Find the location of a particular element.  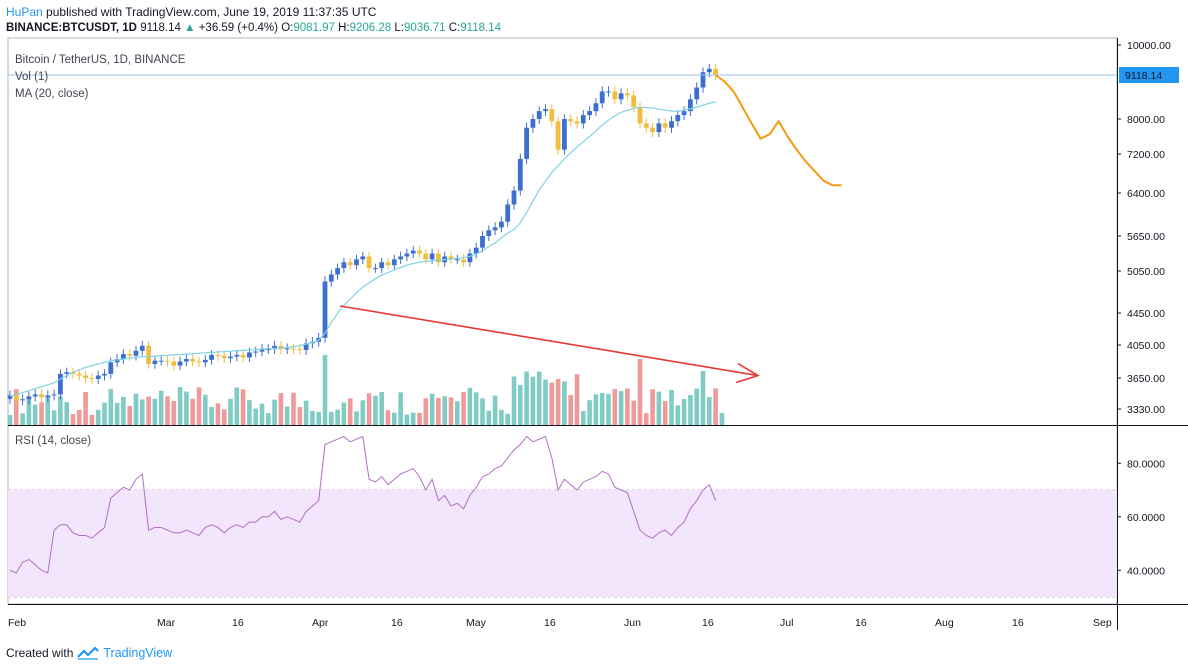

rsi-series is located at coordinates (363, 504).